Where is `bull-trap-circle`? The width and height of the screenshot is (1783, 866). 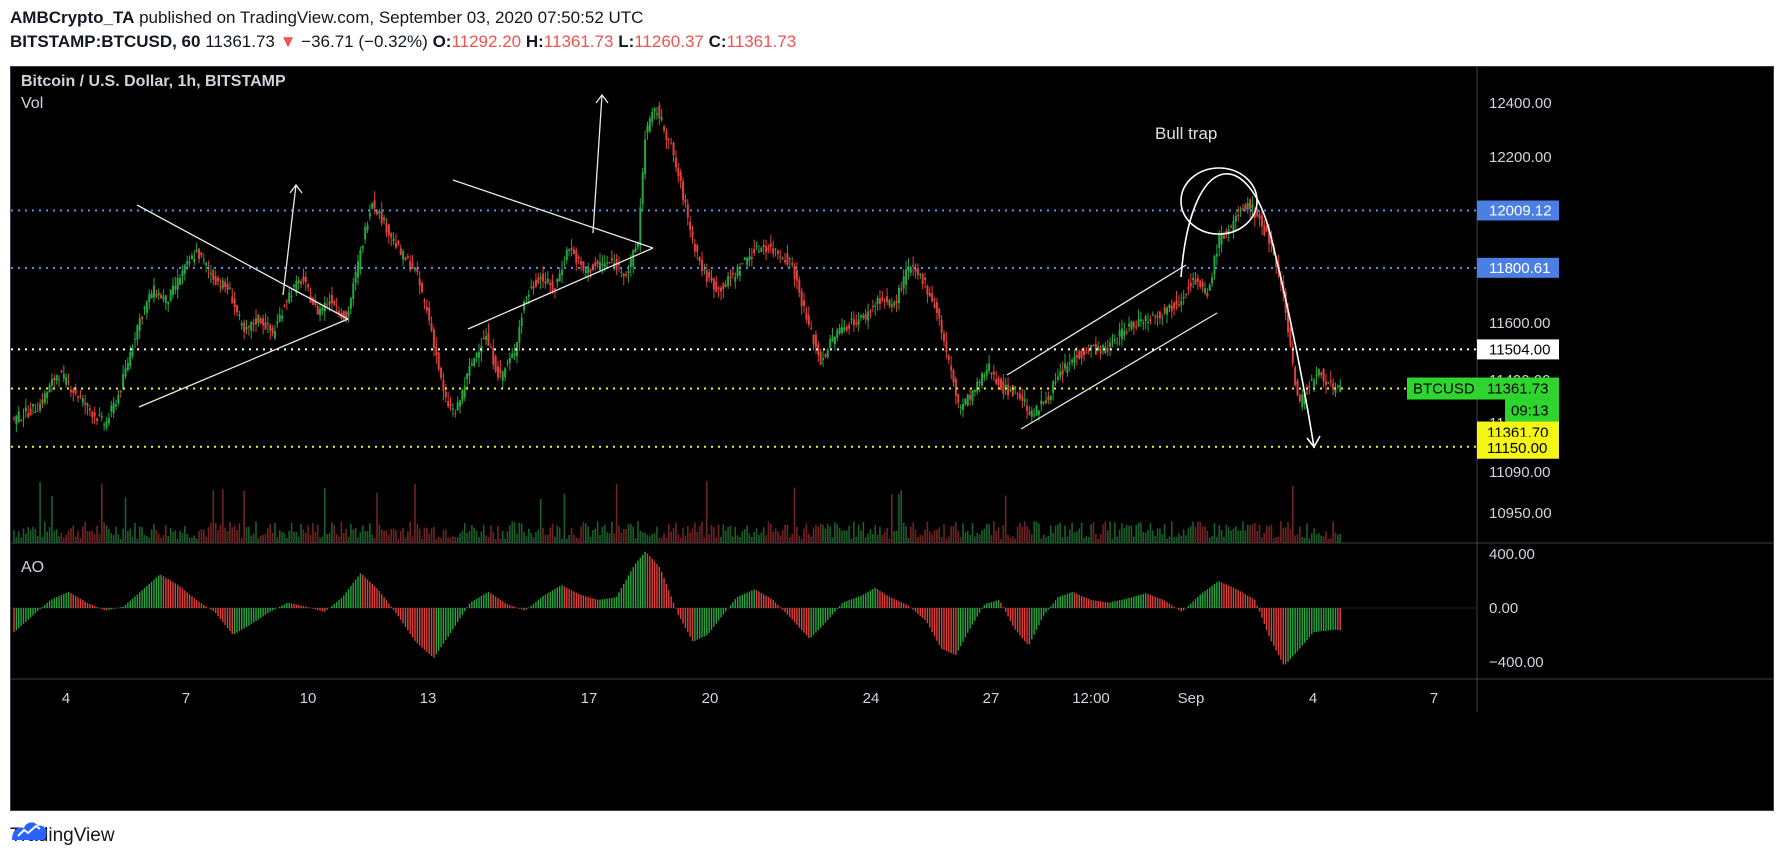 bull-trap-circle is located at coordinates (1219, 201).